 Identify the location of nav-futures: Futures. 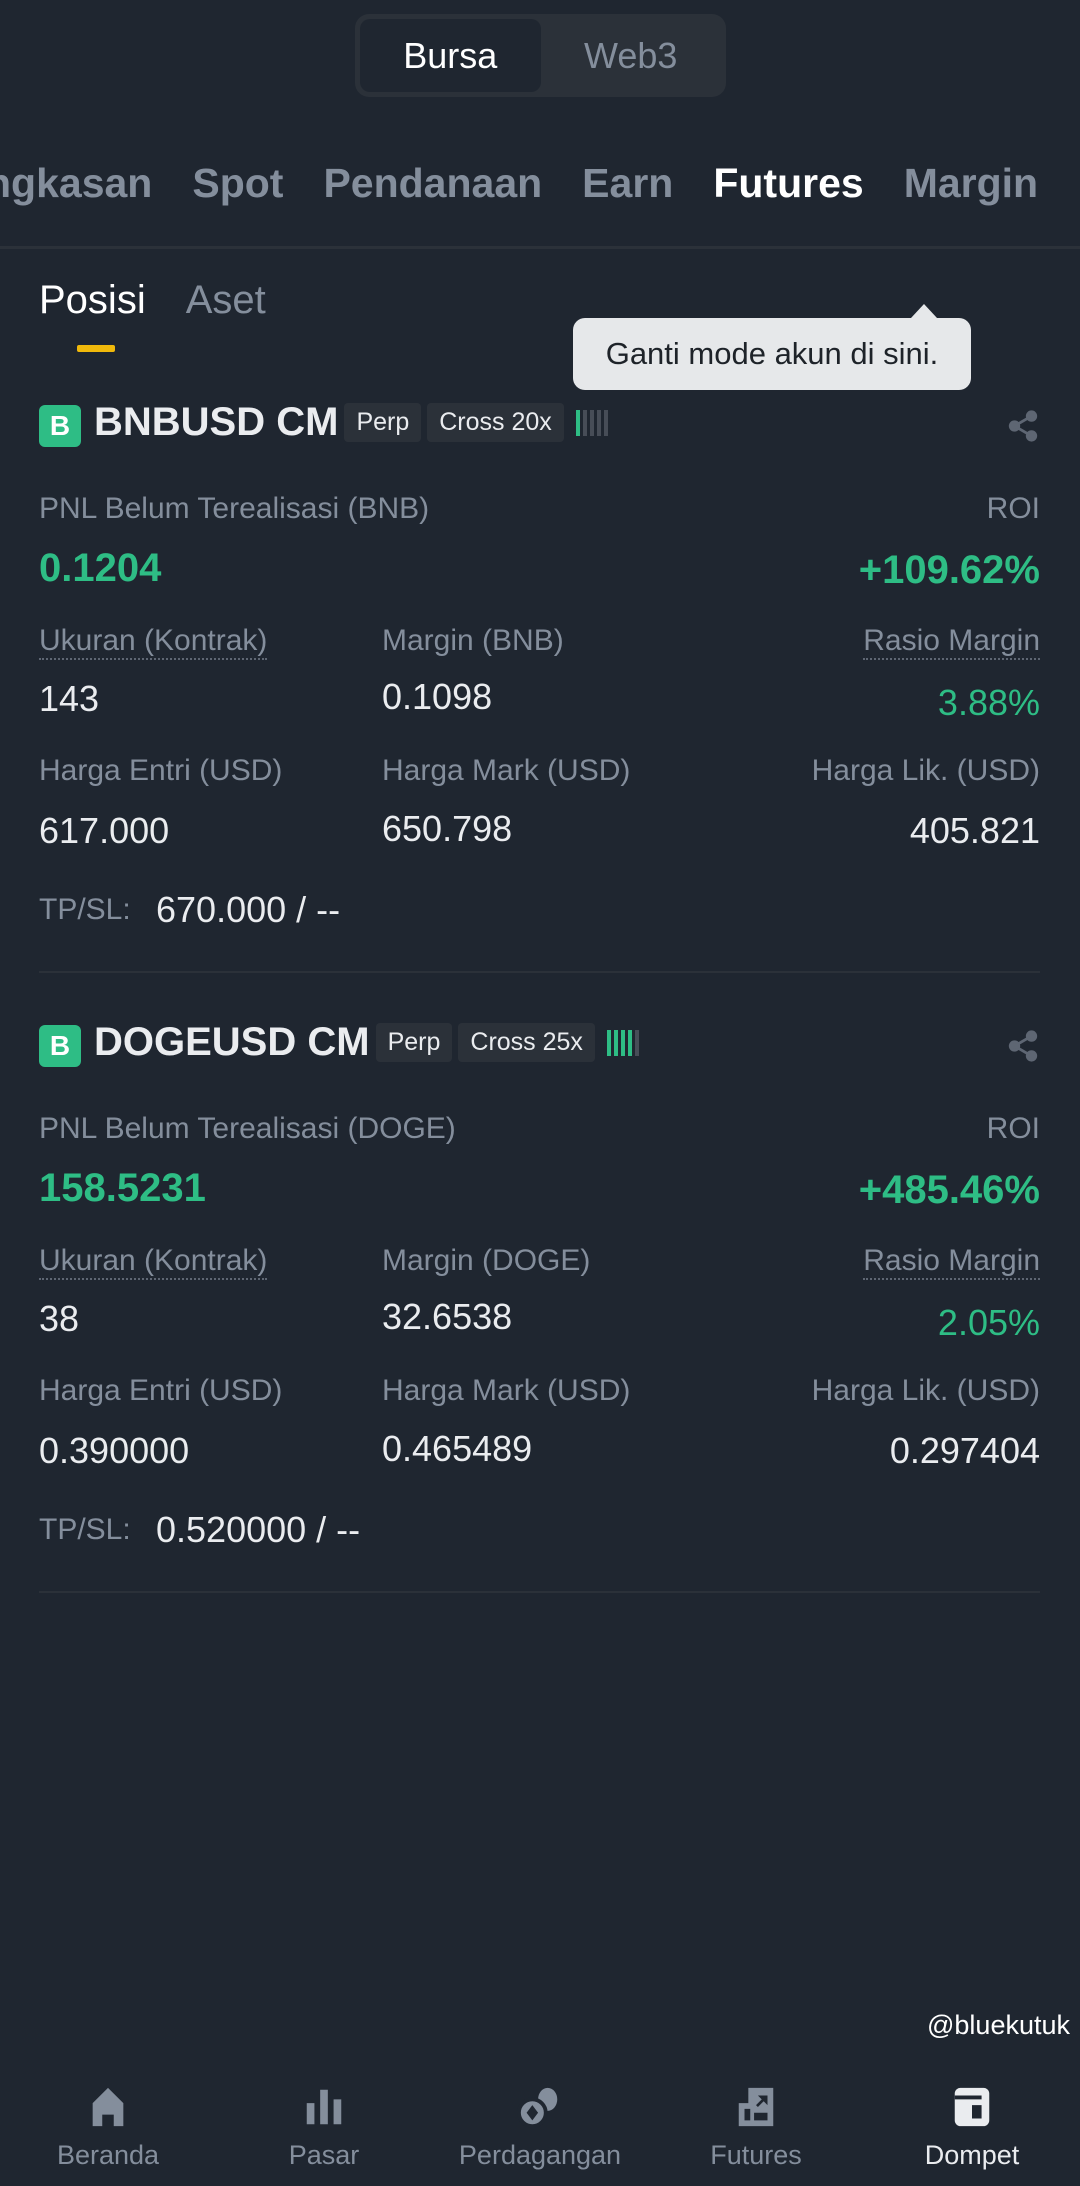
(756, 2123).